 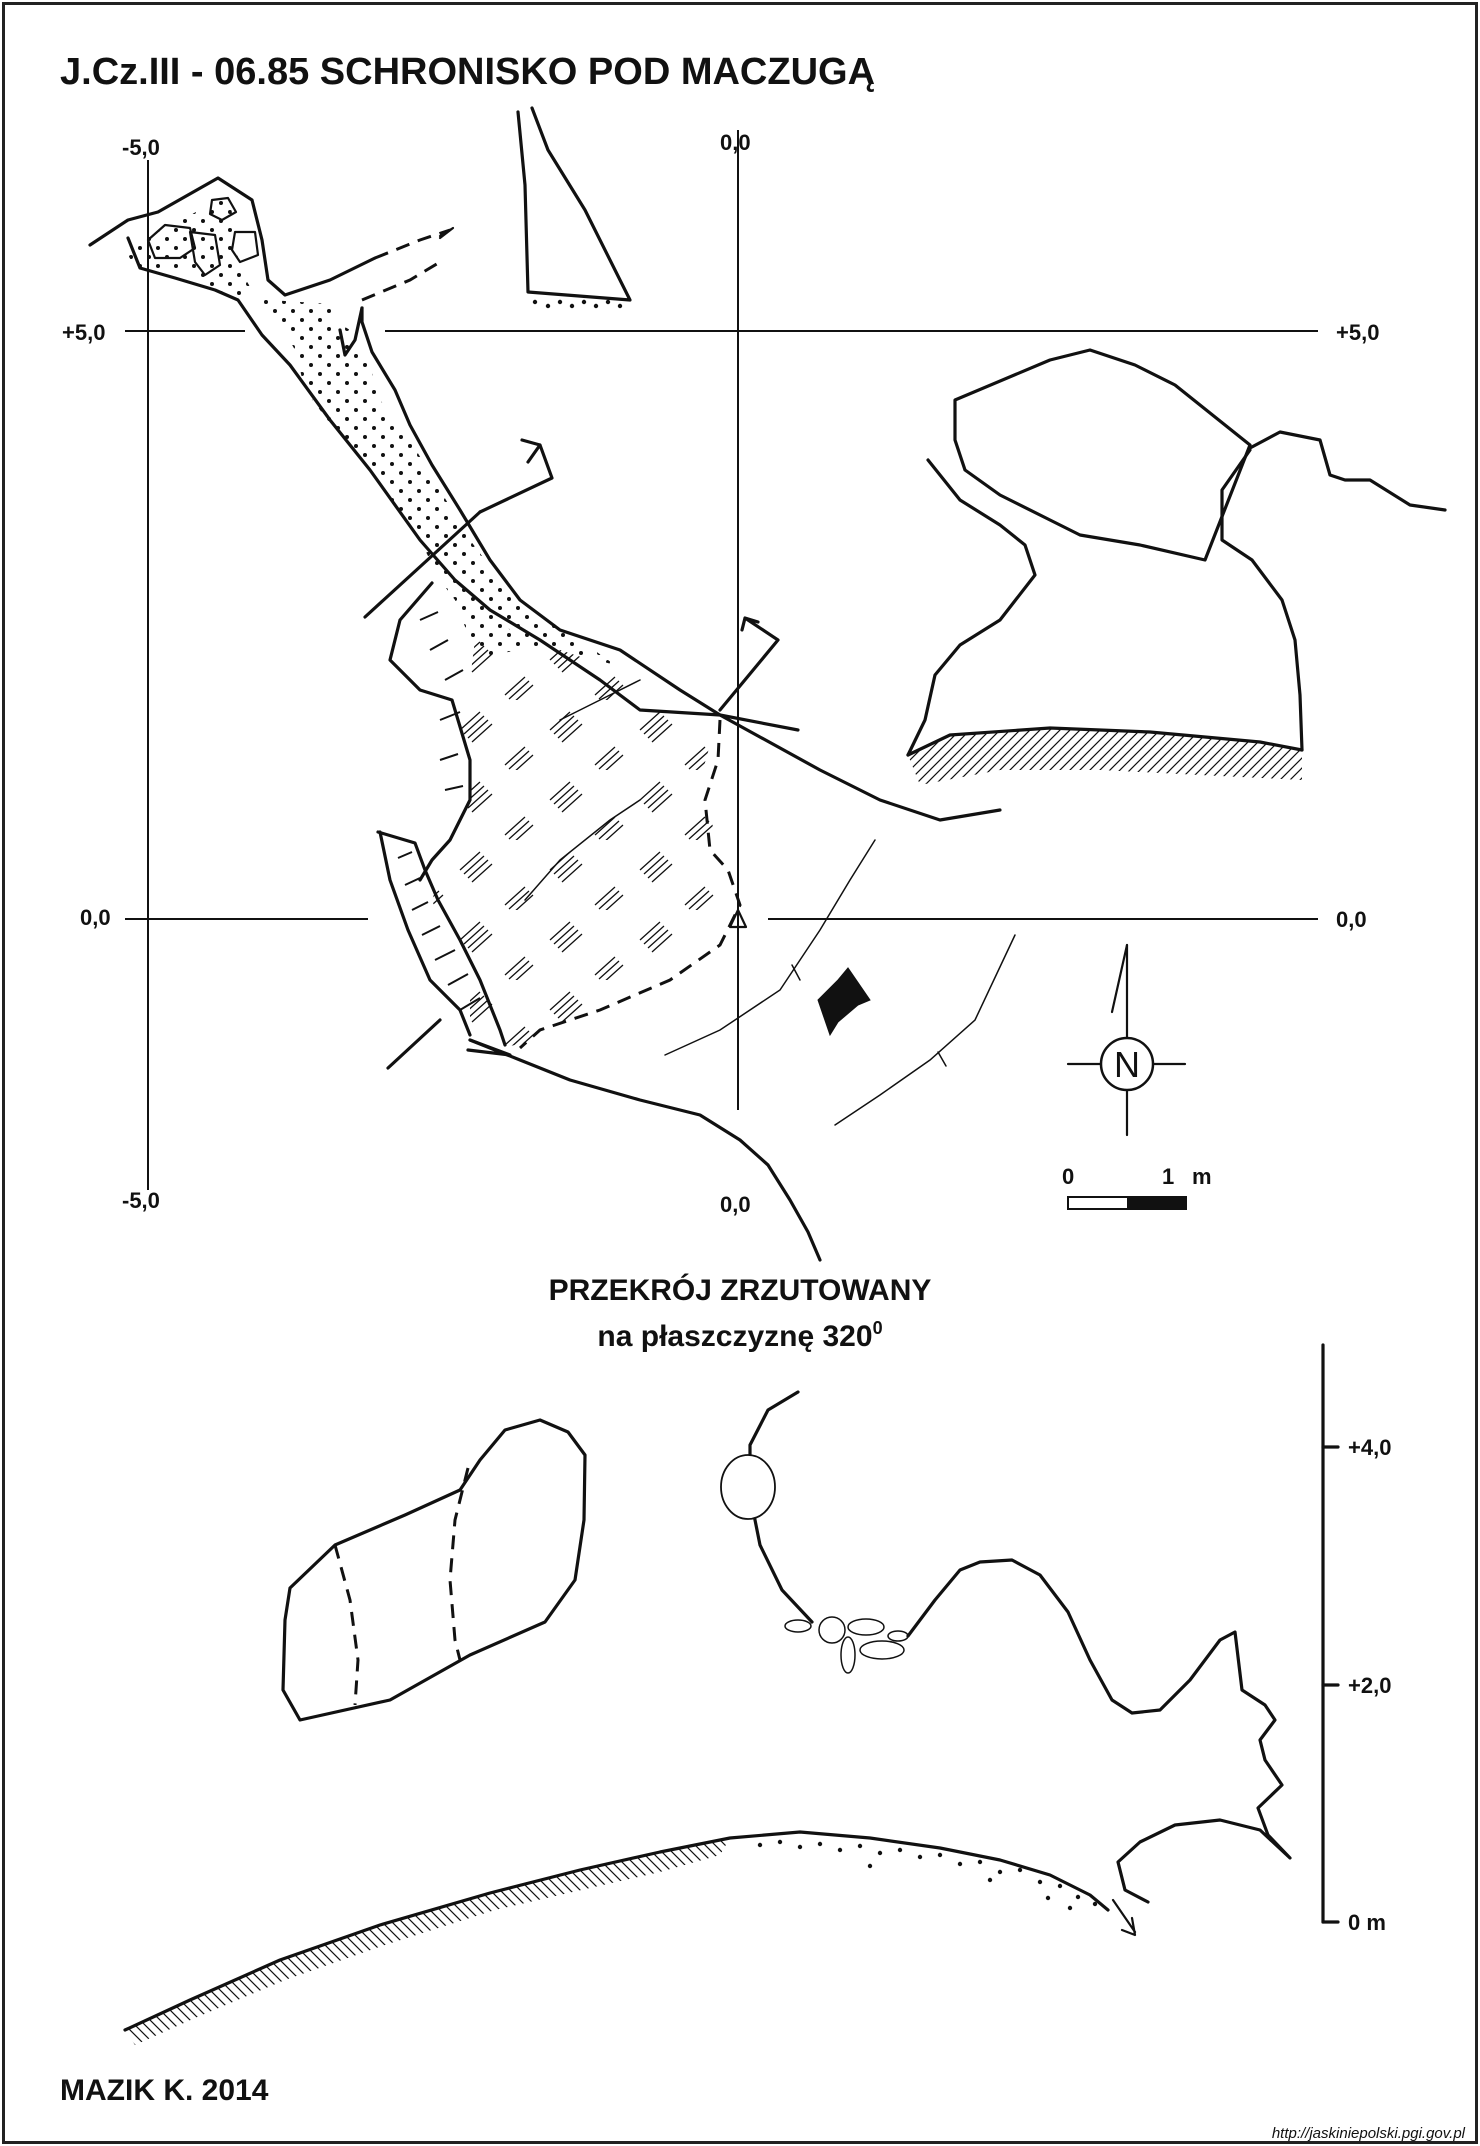 I want to click on chamber-wall-west, so click(x=430, y=731).